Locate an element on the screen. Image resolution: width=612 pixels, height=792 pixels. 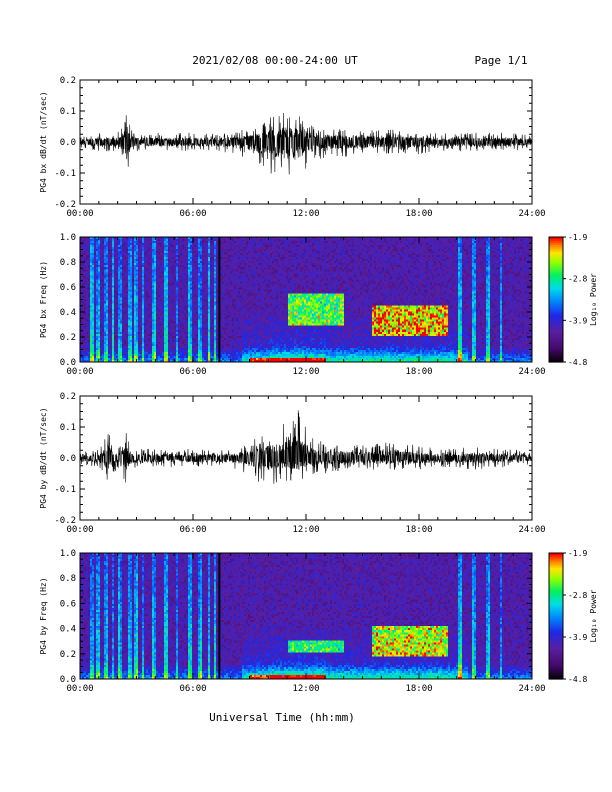
spectrogram-image is located at coordinates (306, 299).